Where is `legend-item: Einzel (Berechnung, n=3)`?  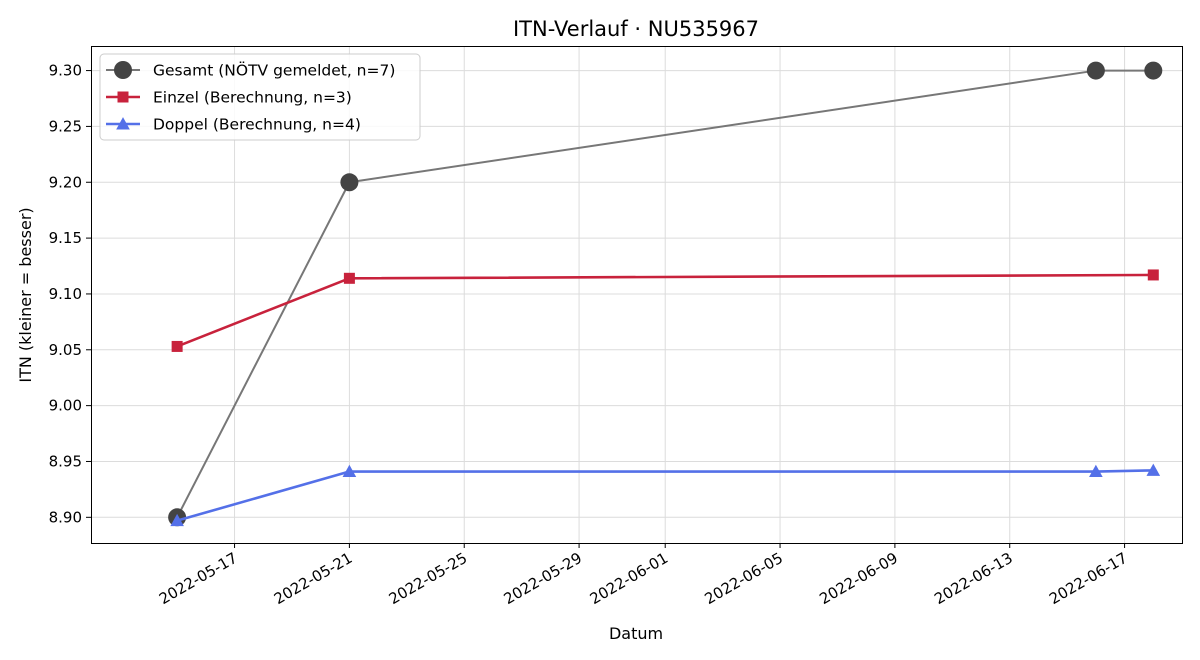 legend-item: Einzel (Berechnung, n=3) is located at coordinates (229, 98).